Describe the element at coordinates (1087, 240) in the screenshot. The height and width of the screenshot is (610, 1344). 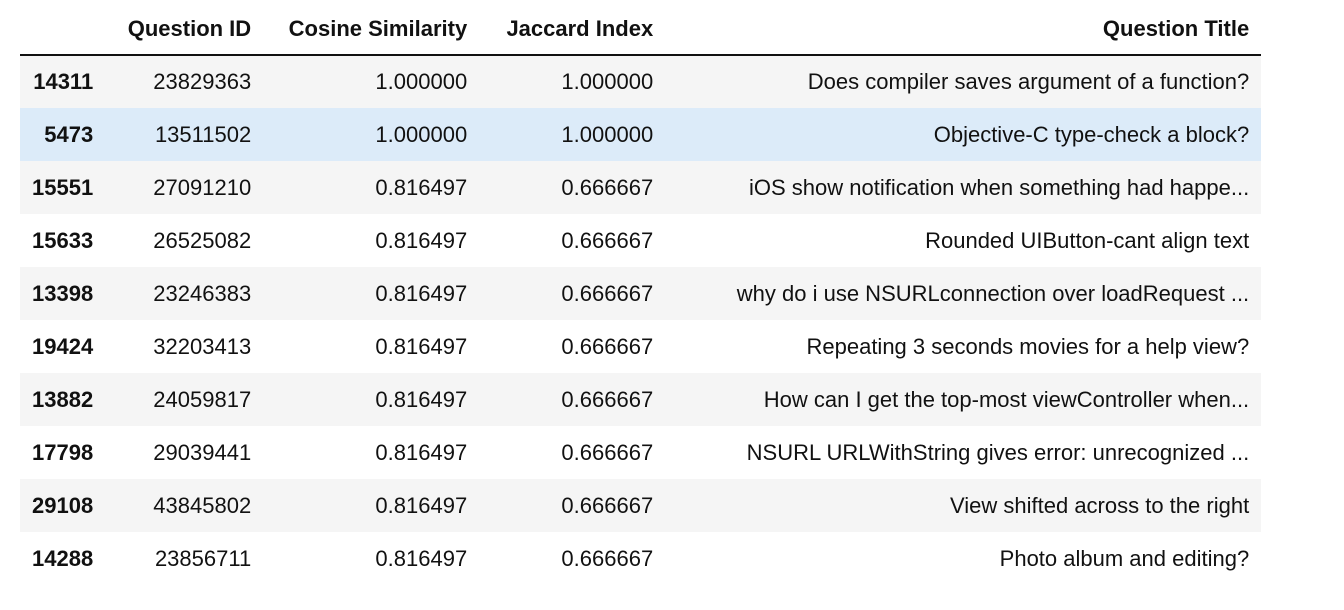
I see `question-title-cell: Rounded UIButton-cant align text` at that location.